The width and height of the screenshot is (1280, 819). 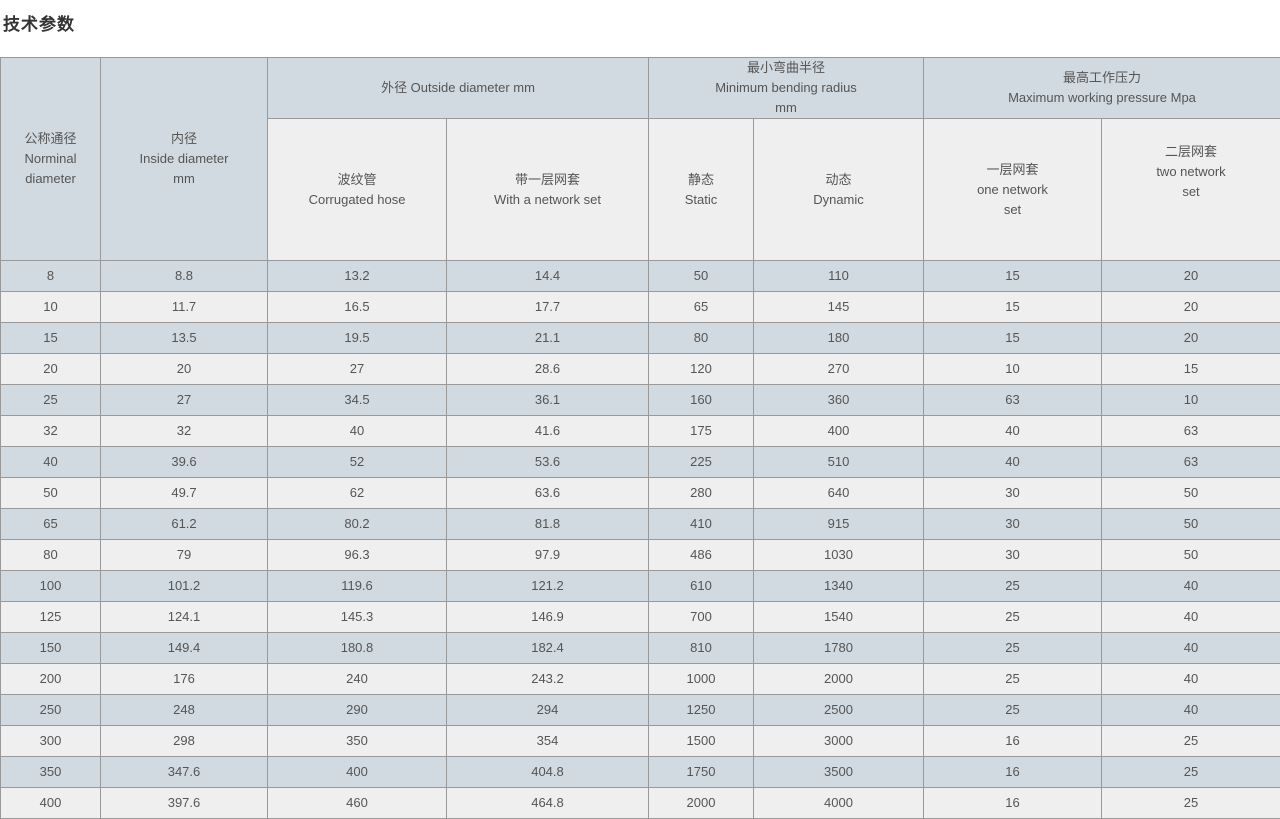 I want to click on table-cell: 41.6, so click(x=548, y=431).